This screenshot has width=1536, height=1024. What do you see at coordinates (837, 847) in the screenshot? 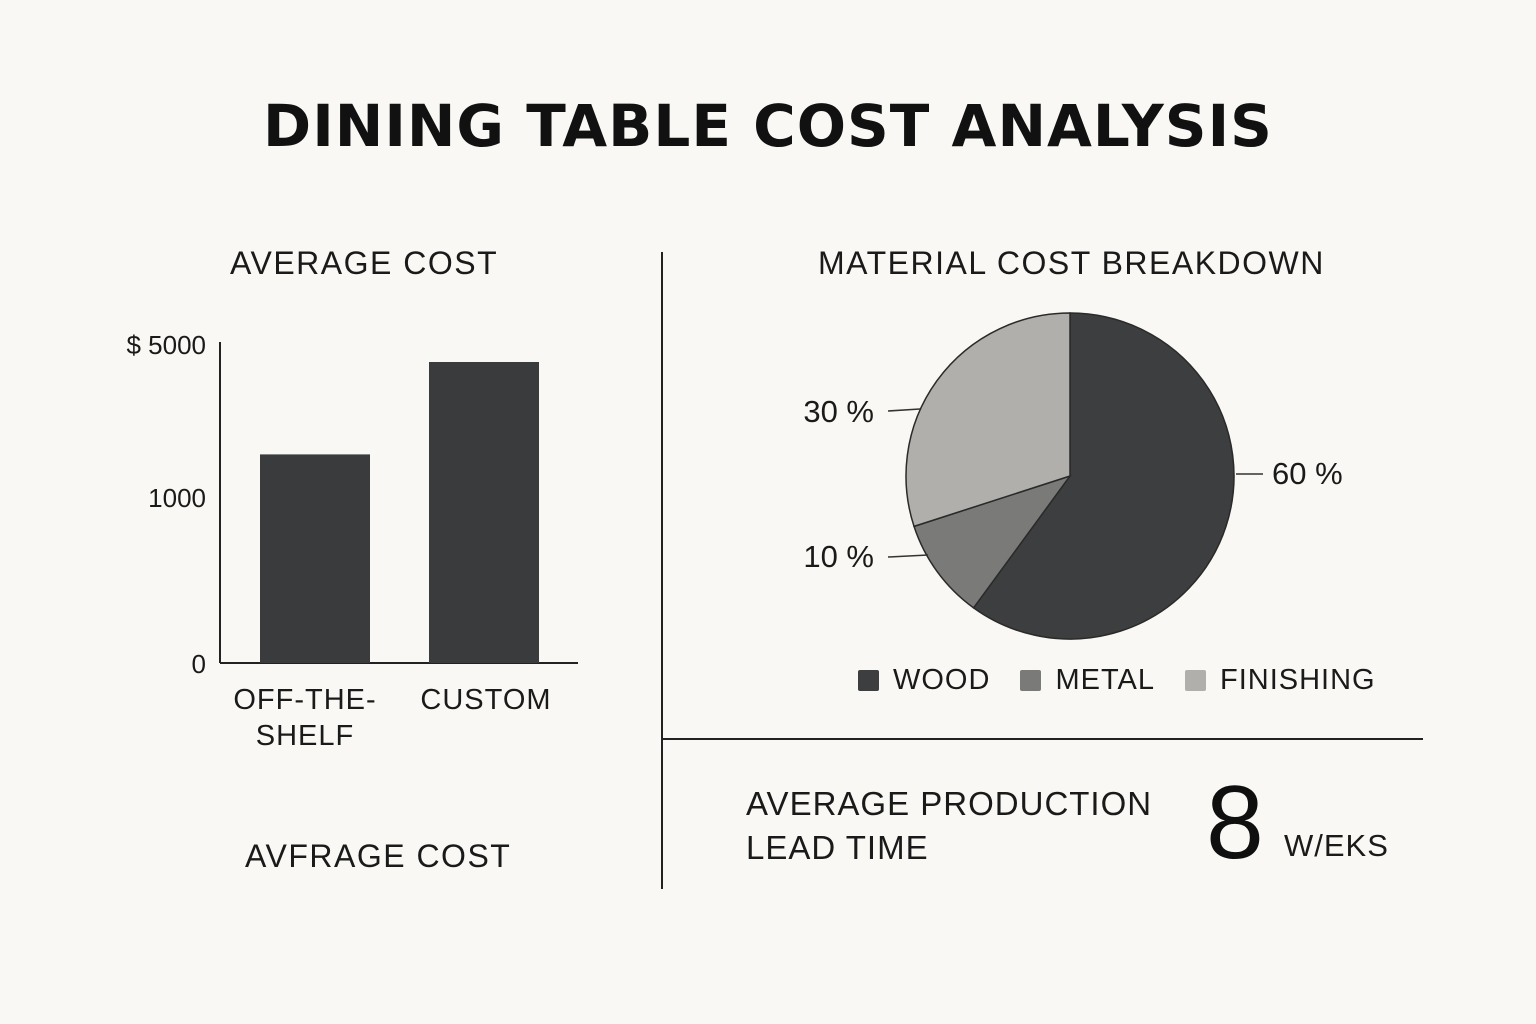
I see `lead-time-label-line2: LEAD TIME` at bounding box center [837, 847].